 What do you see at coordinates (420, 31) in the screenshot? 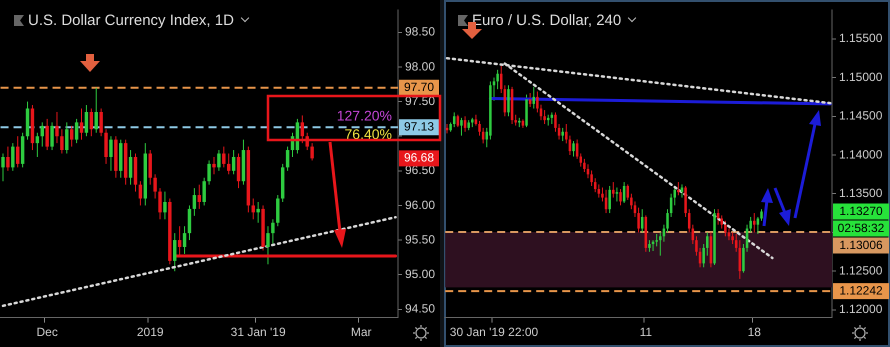
I see `y-tick-label: 98.50` at bounding box center [420, 31].